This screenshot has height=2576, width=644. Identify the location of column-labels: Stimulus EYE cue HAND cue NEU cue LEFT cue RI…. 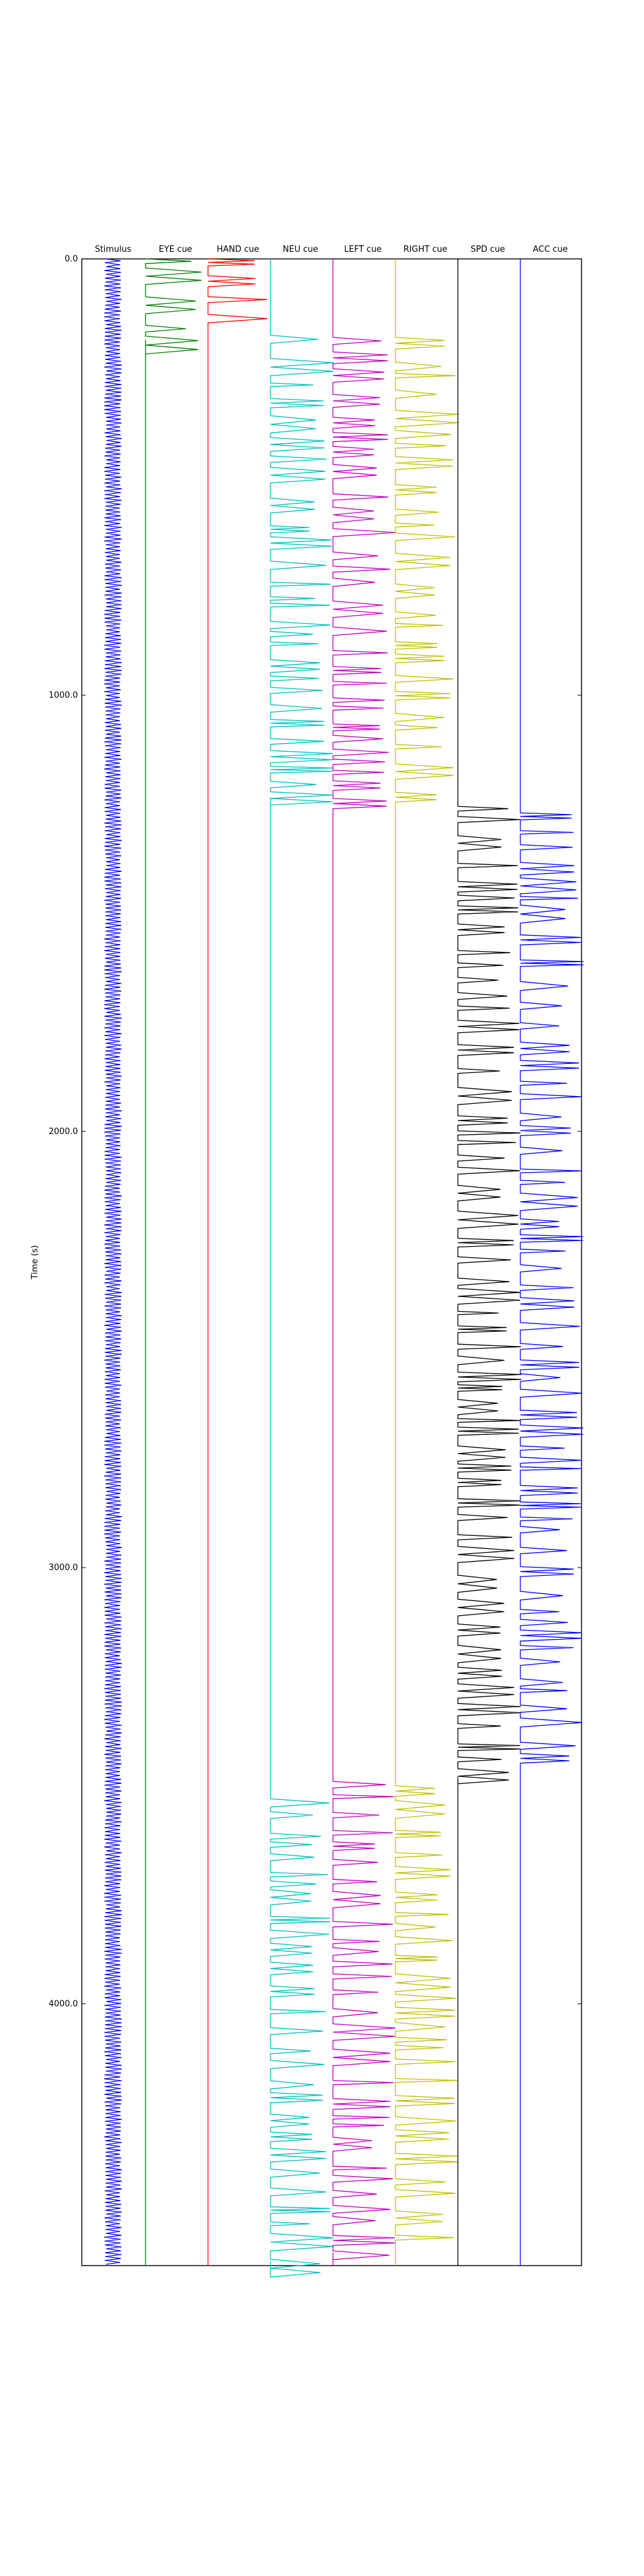
(331, 249).